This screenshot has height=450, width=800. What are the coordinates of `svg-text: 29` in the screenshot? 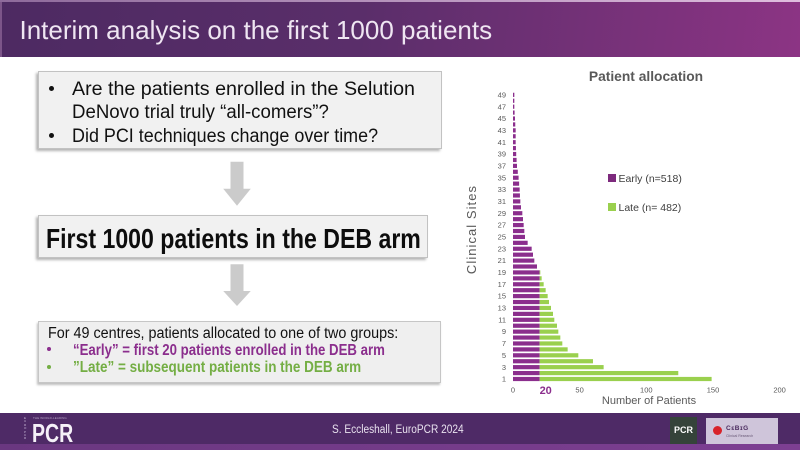 It's located at (502, 213).